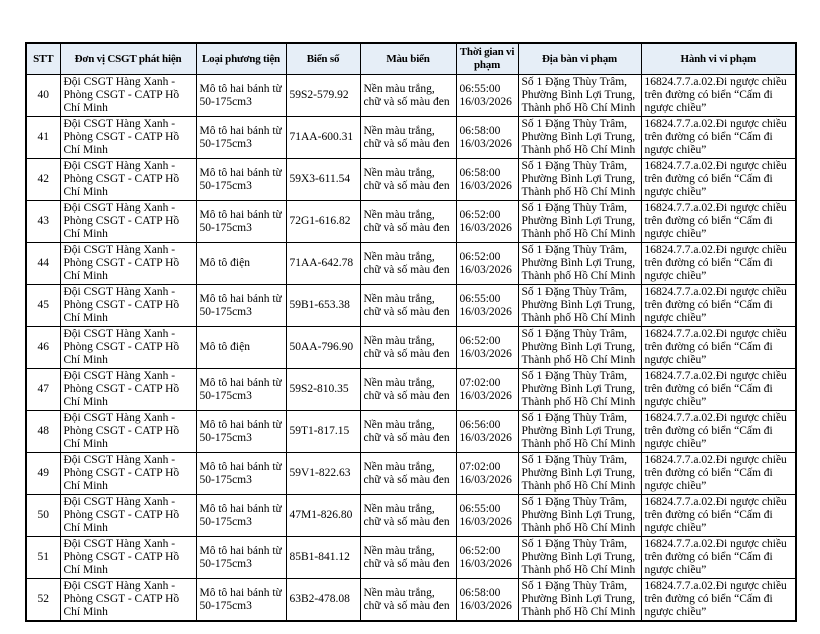  I want to click on cell-plate-number: 59S2-579.92, so click(323, 95).